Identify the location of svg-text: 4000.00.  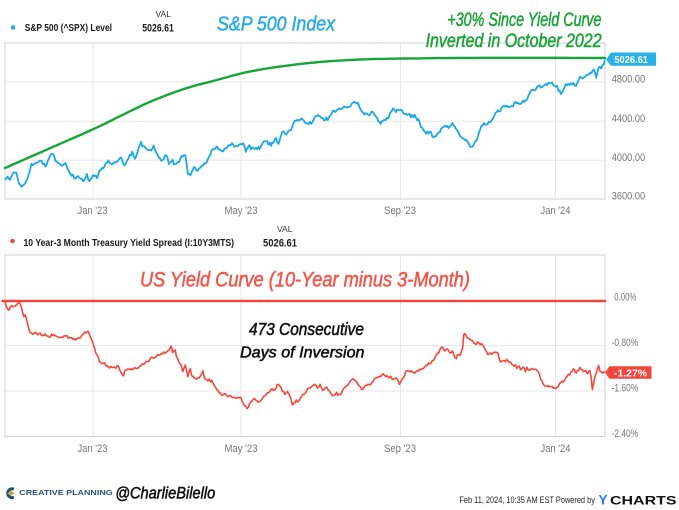
(629, 158).